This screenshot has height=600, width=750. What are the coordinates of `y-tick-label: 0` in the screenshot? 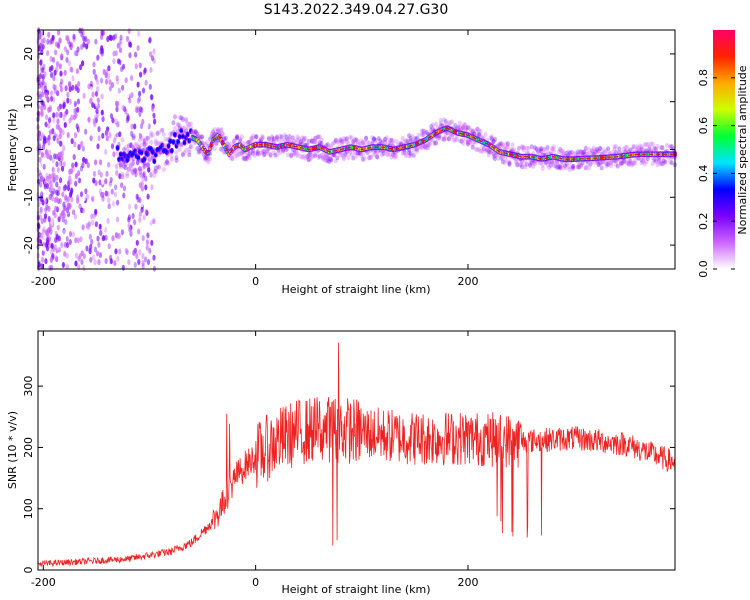 It's located at (28, 149).